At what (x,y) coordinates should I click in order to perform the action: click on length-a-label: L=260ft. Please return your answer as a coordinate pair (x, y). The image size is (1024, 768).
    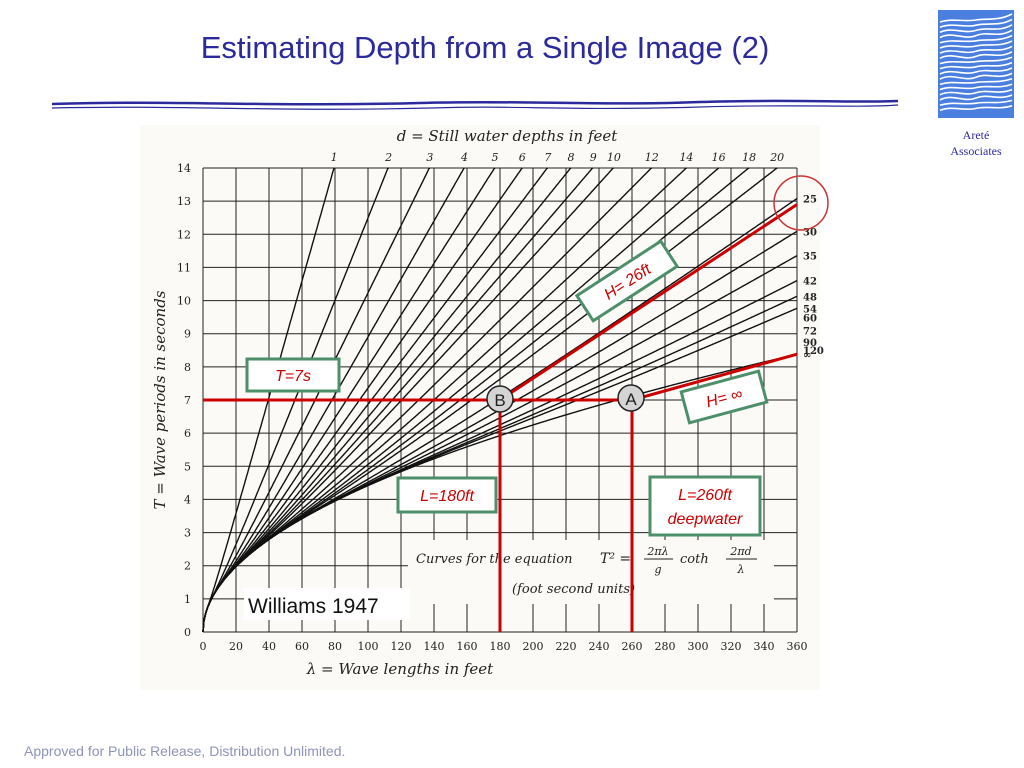
    Looking at the image, I should click on (705, 495).